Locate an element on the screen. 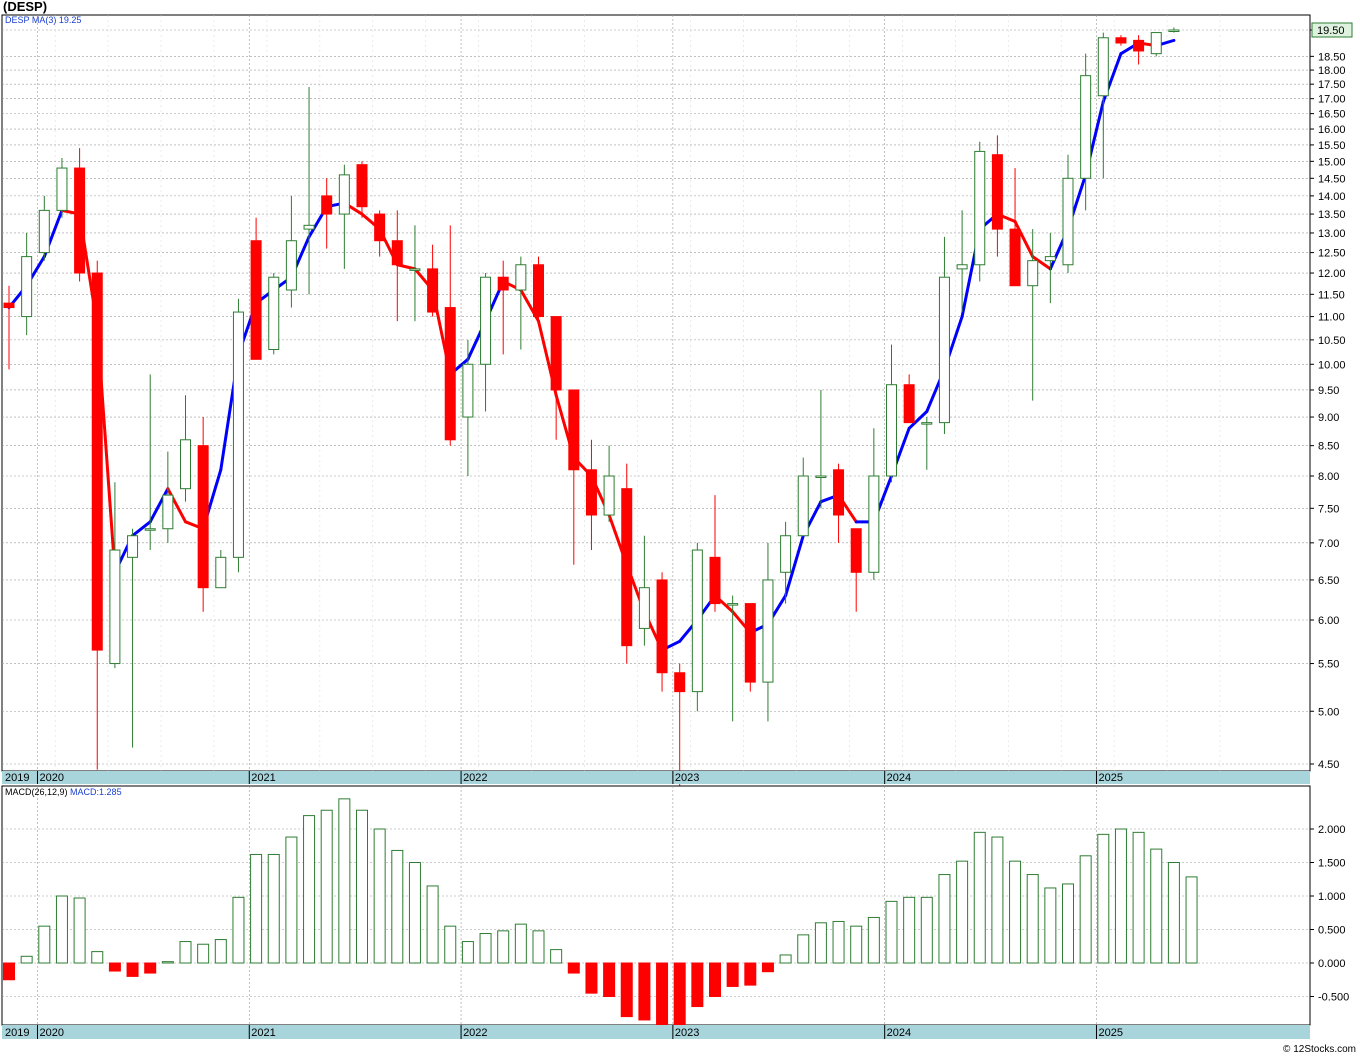  price-y-tick-label: 13.50 is located at coordinates (1332, 215).